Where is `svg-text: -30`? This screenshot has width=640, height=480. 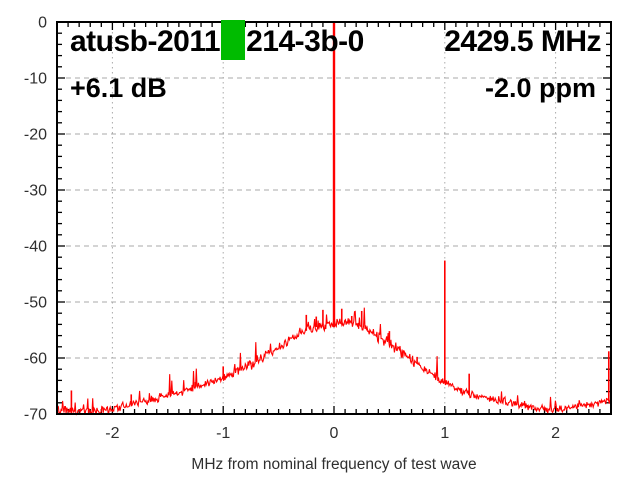 svg-text: -30 is located at coordinates (35, 191).